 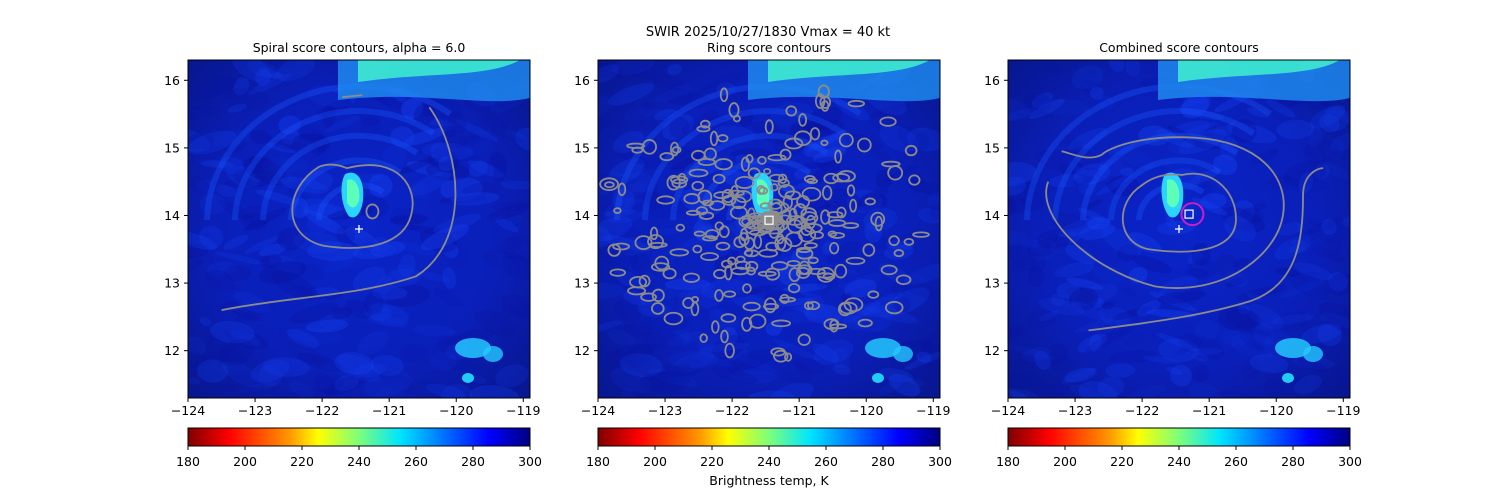 I want to click on colorbar-tick-label: 220, so click(x=712, y=461).